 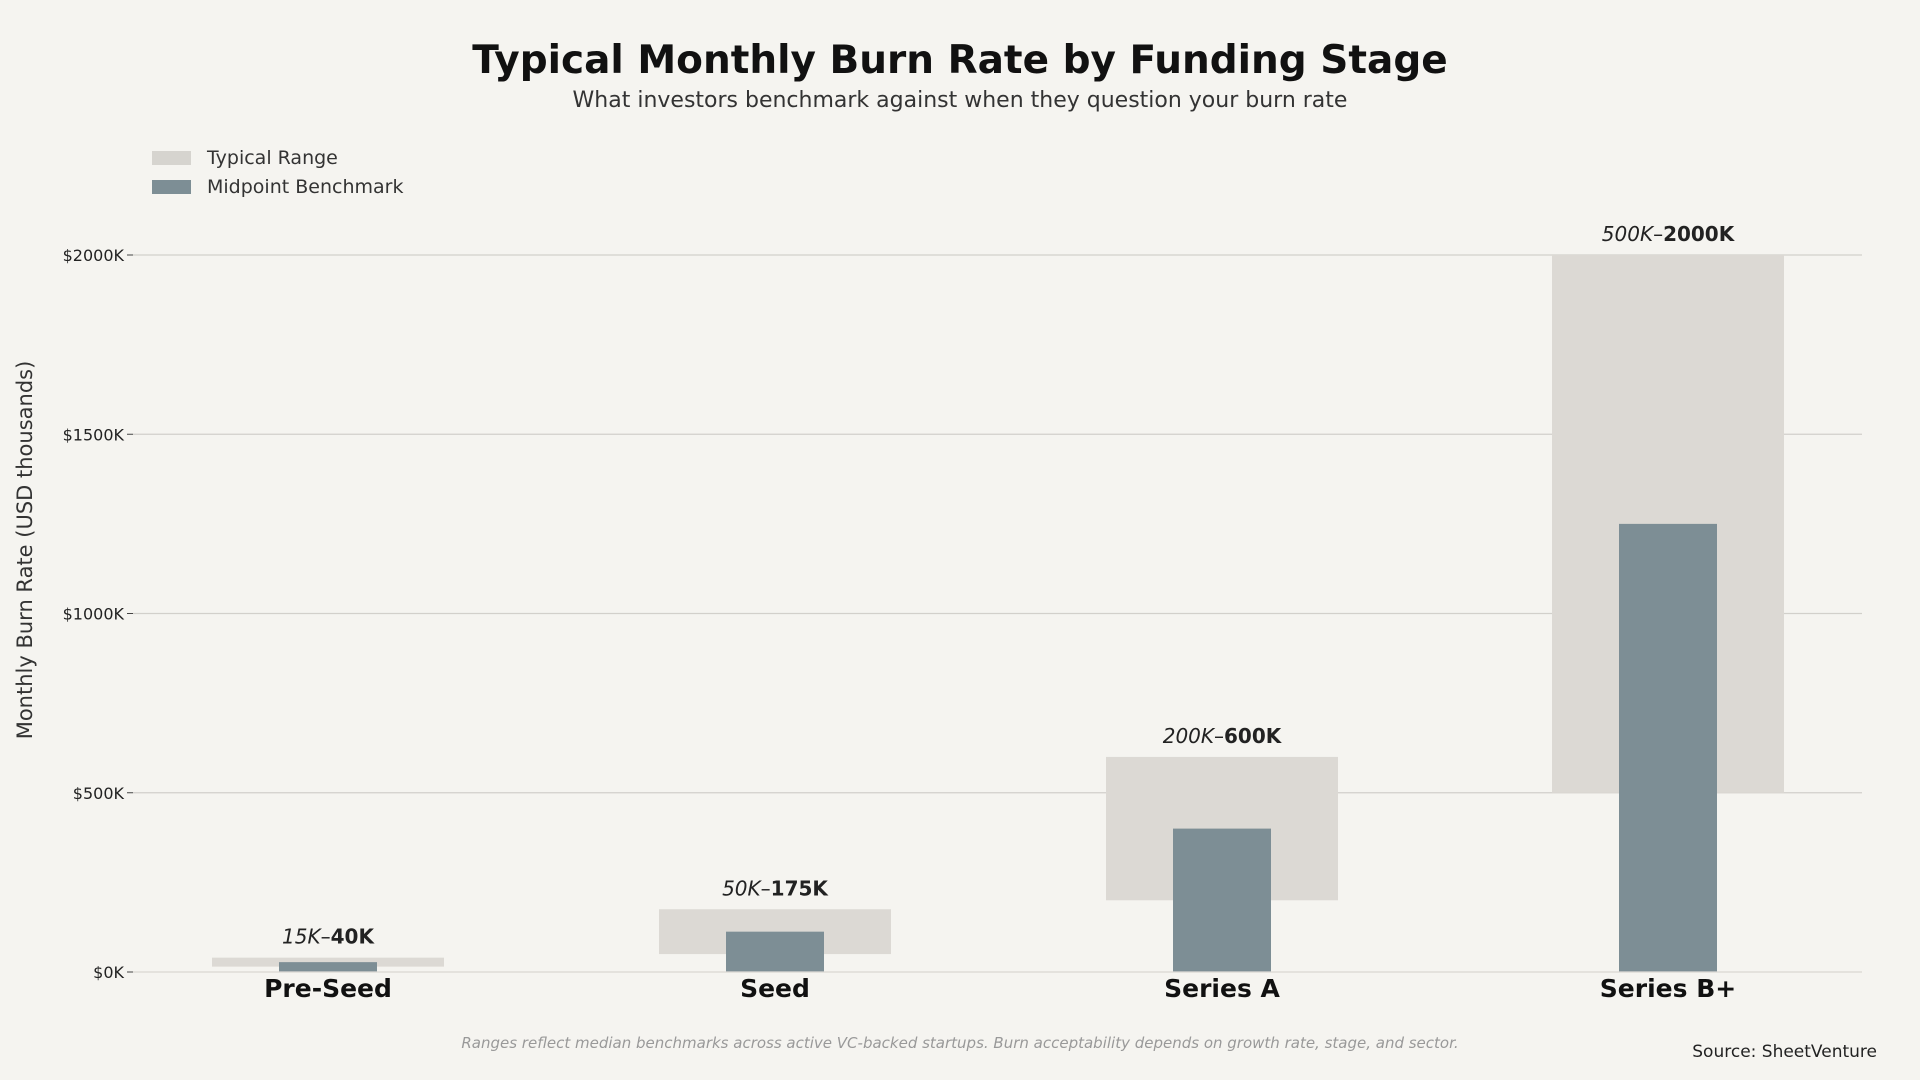 I want to click on x-tick-label: Series B+, so click(x=1668, y=988).